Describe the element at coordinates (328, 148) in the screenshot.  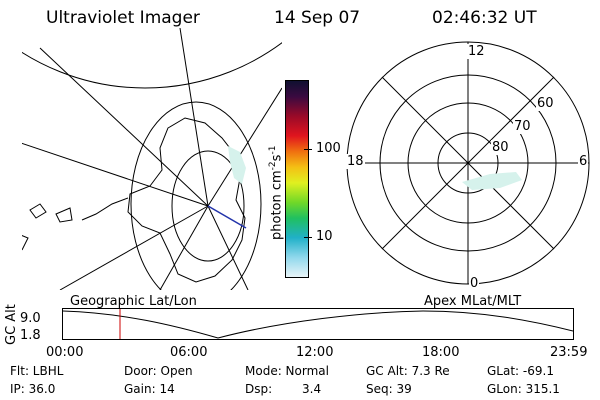
I see `colorbar-tick-100: 100` at that location.